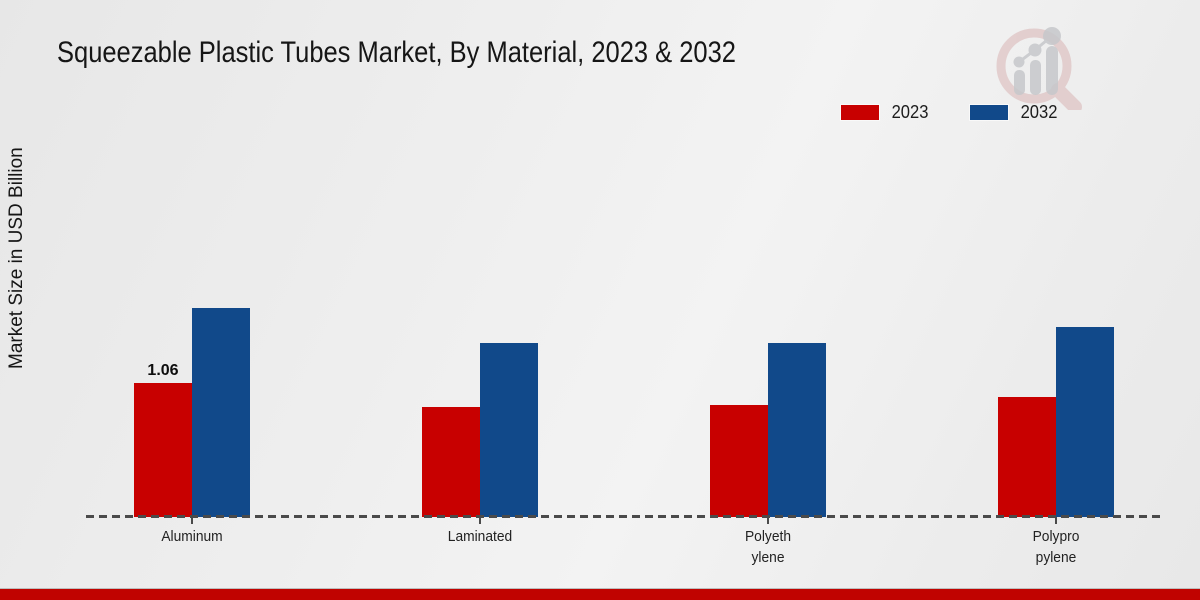 The image size is (1200, 600). Describe the element at coordinates (221, 412) in the screenshot. I see `bar-2032-aluminum` at that location.